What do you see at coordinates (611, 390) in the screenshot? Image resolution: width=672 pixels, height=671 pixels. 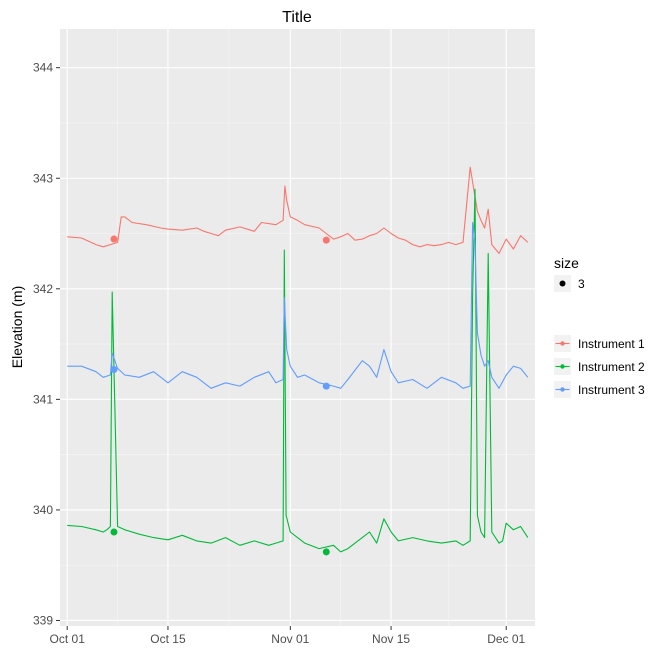 I see `legend-label-instrument-3: Instrument 3` at bounding box center [611, 390].